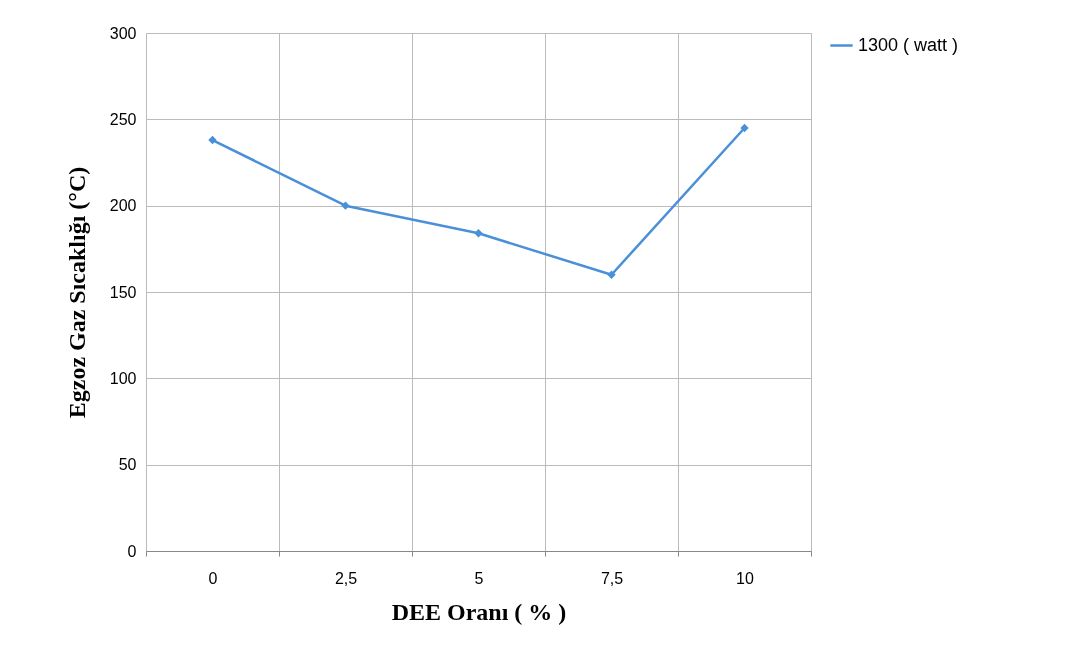  What do you see at coordinates (908, 44) in the screenshot?
I see `legend-label: 1300 ( watt )` at bounding box center [908, 44].